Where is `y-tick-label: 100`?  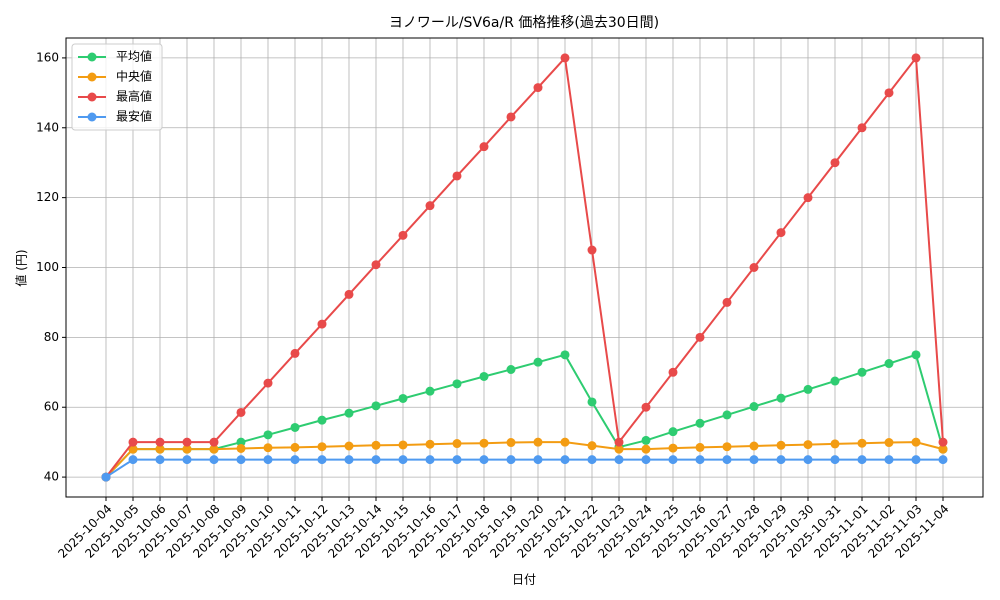
y-tick-label: 100 is located at coordinates (47, 267).